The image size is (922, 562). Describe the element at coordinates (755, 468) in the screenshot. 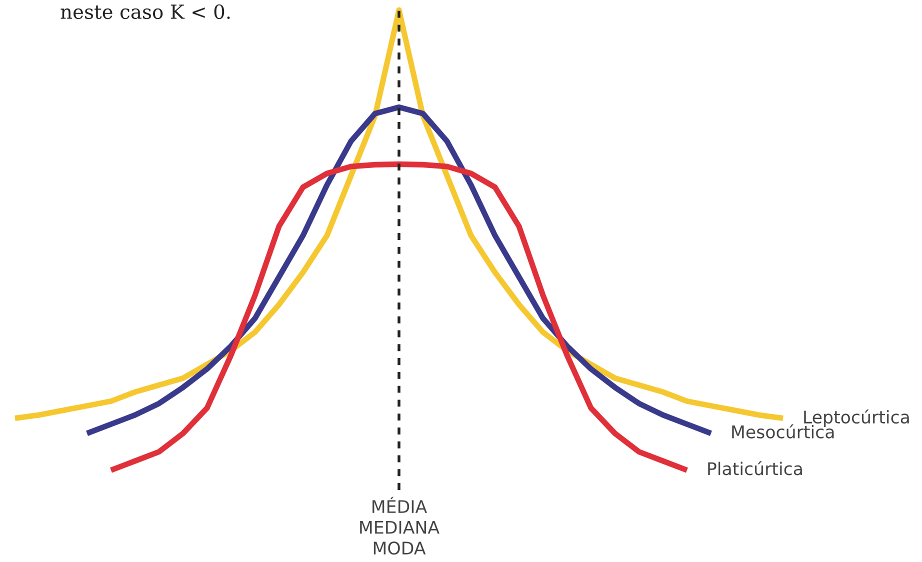

I see `series-label: Platicúrtica` at that location.